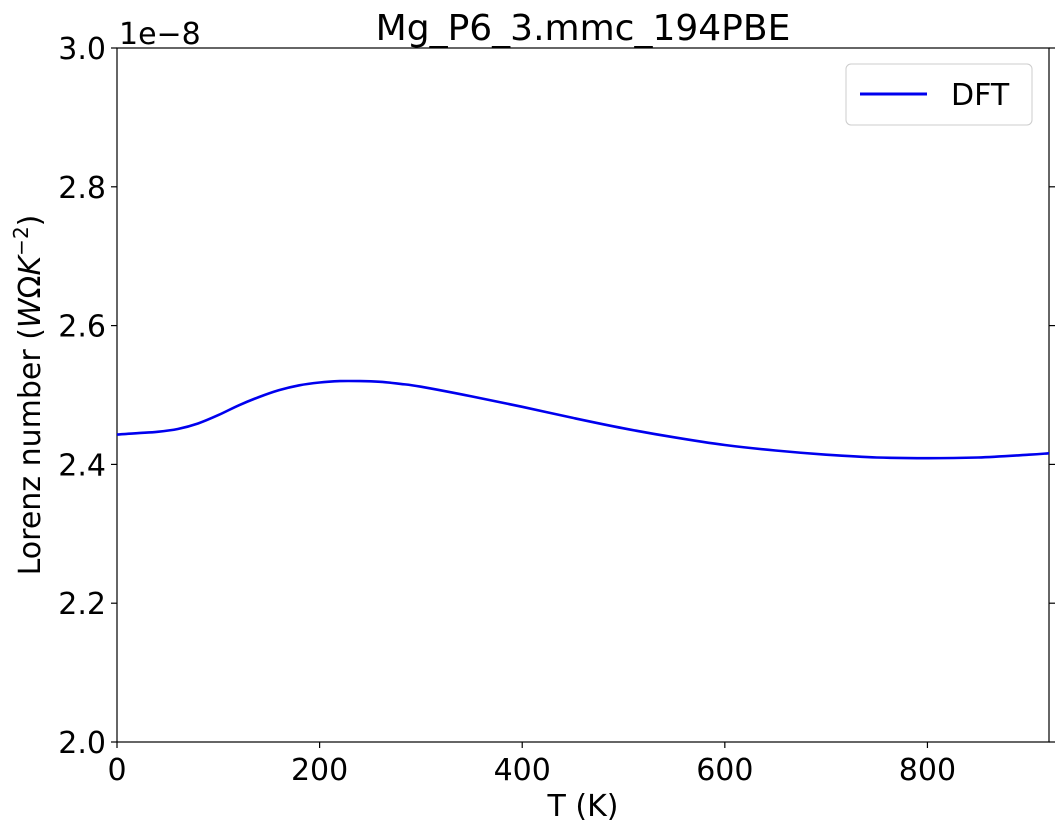 Image resolution: width=1060 pixels, height=833 pixels. I want to click on y-tick-label: 2.8, so click(82, 188).